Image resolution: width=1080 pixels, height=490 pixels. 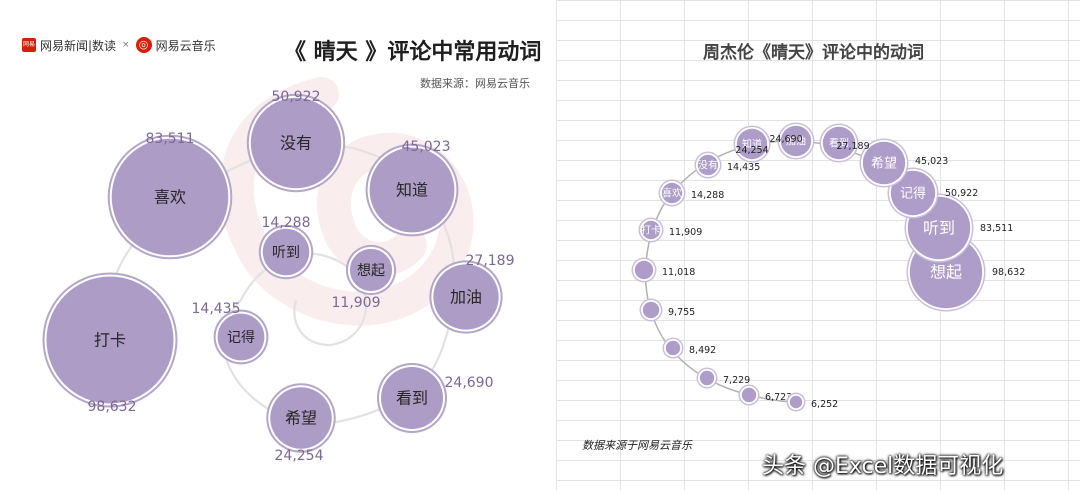 I want to click on right-value-label: 11,909, so click(x=685, y=232).